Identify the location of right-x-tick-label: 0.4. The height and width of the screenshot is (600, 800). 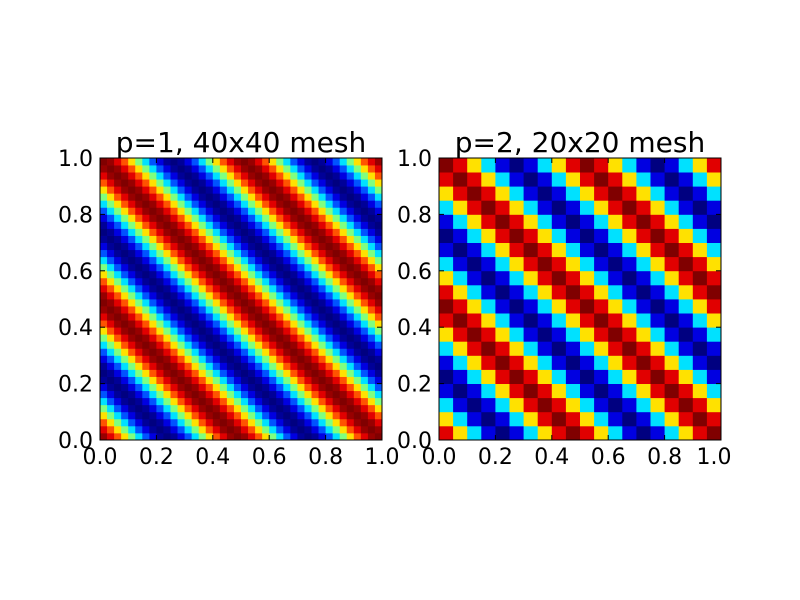
(551, 457).